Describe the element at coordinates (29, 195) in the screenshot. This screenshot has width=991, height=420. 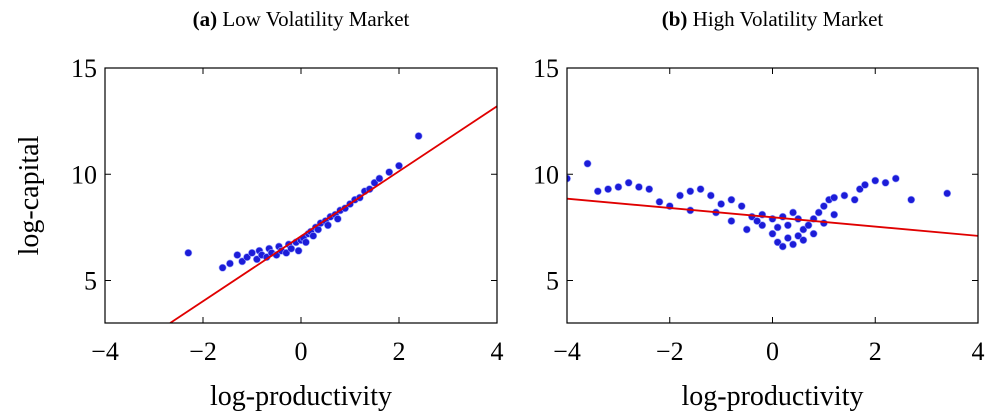
I see `y-axis-label: log-capital` at that location.